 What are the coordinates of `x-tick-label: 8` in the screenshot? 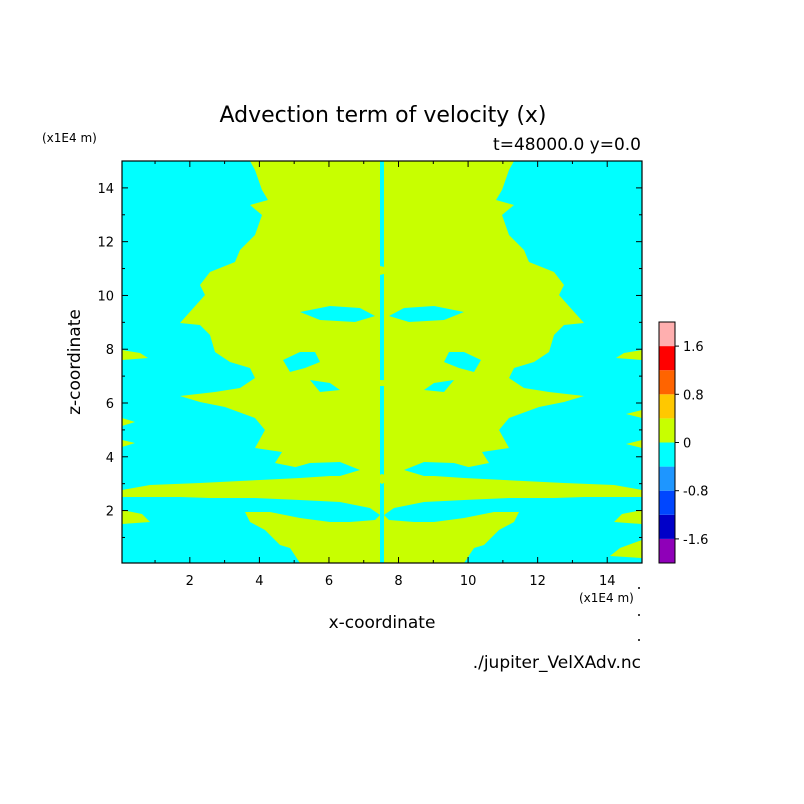 It's located at (398, 581).